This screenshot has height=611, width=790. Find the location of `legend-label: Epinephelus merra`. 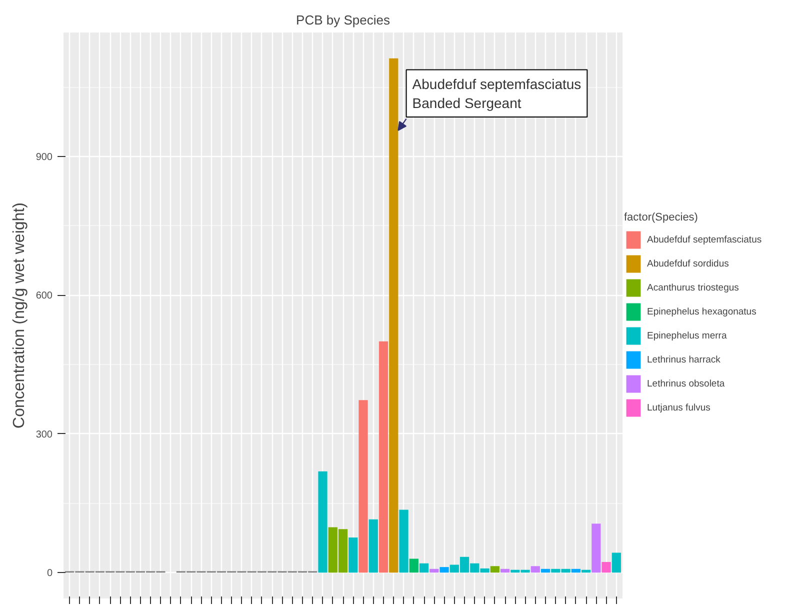

legend-label: Epinephelus merra is located at coordinates (687, 336).